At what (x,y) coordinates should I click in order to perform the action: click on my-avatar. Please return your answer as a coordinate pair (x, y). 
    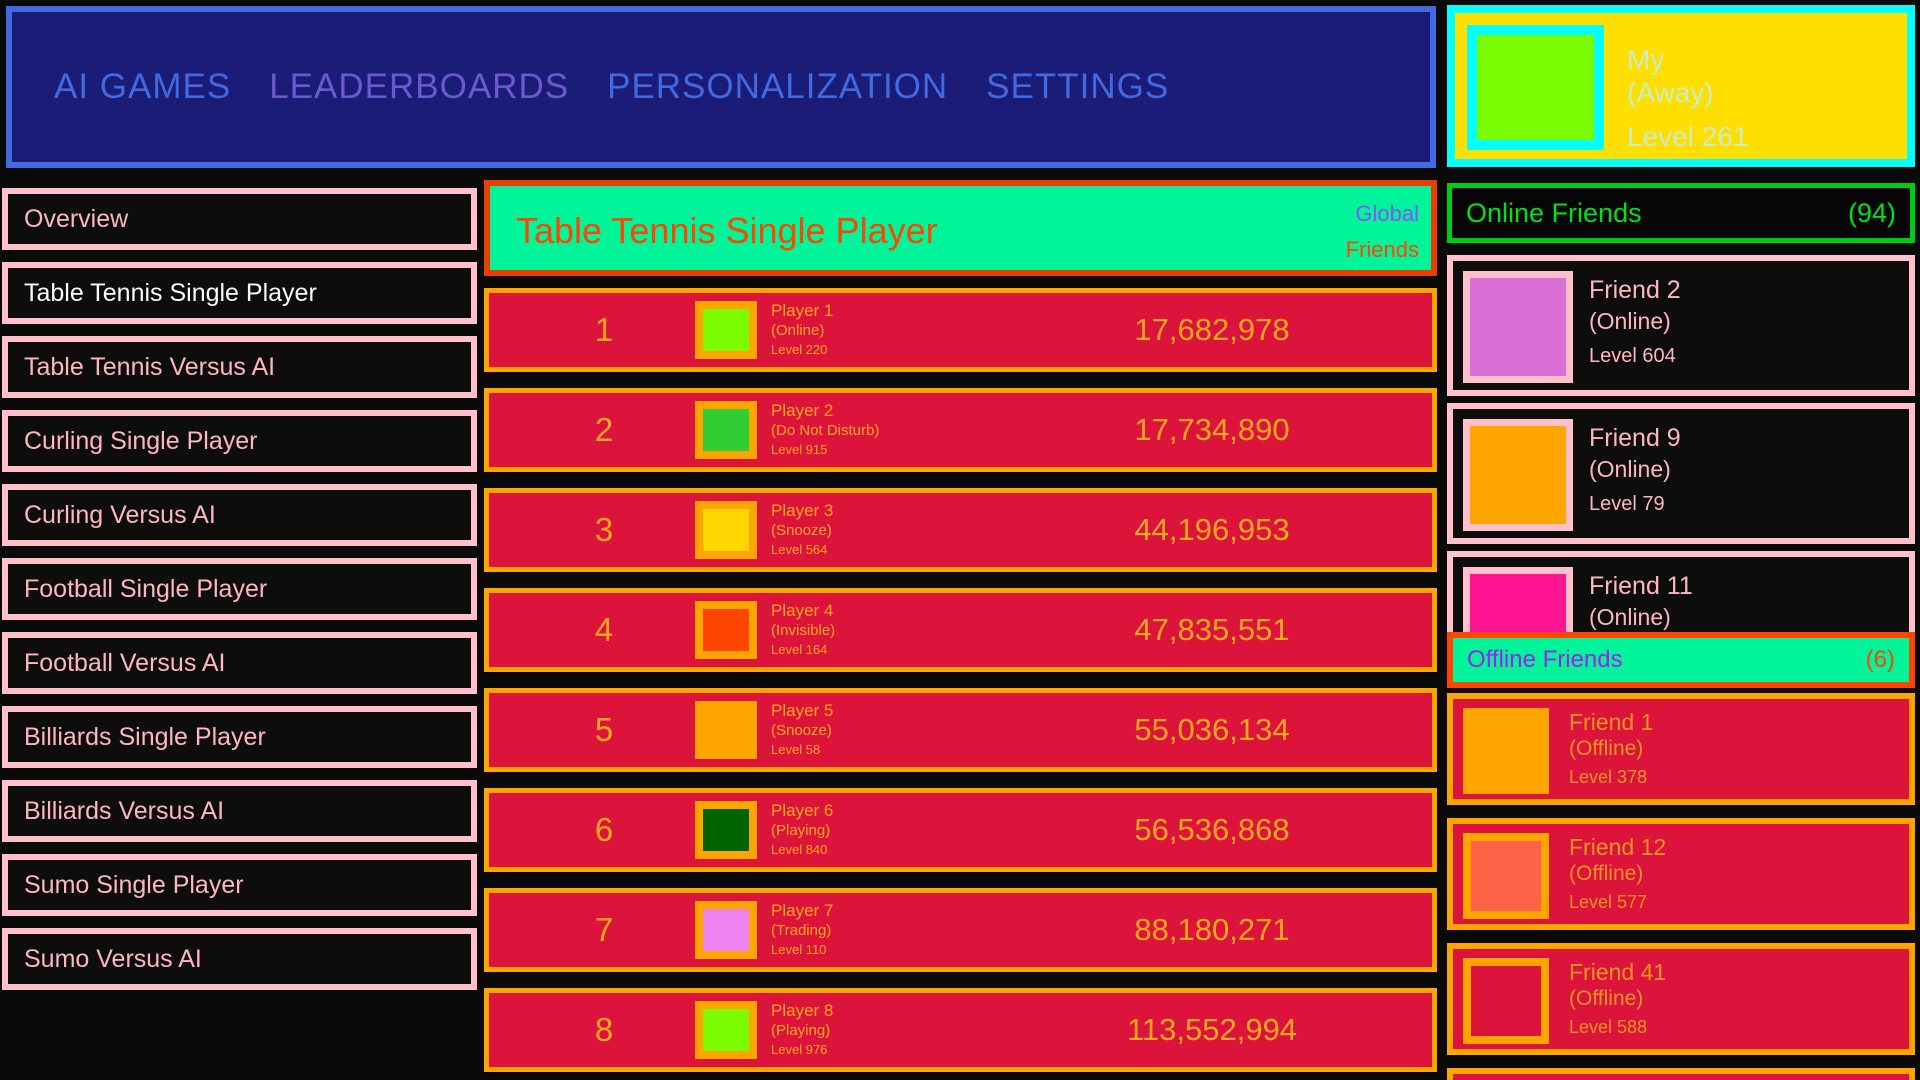
    Looking at the image, I should click on (1535, 87).